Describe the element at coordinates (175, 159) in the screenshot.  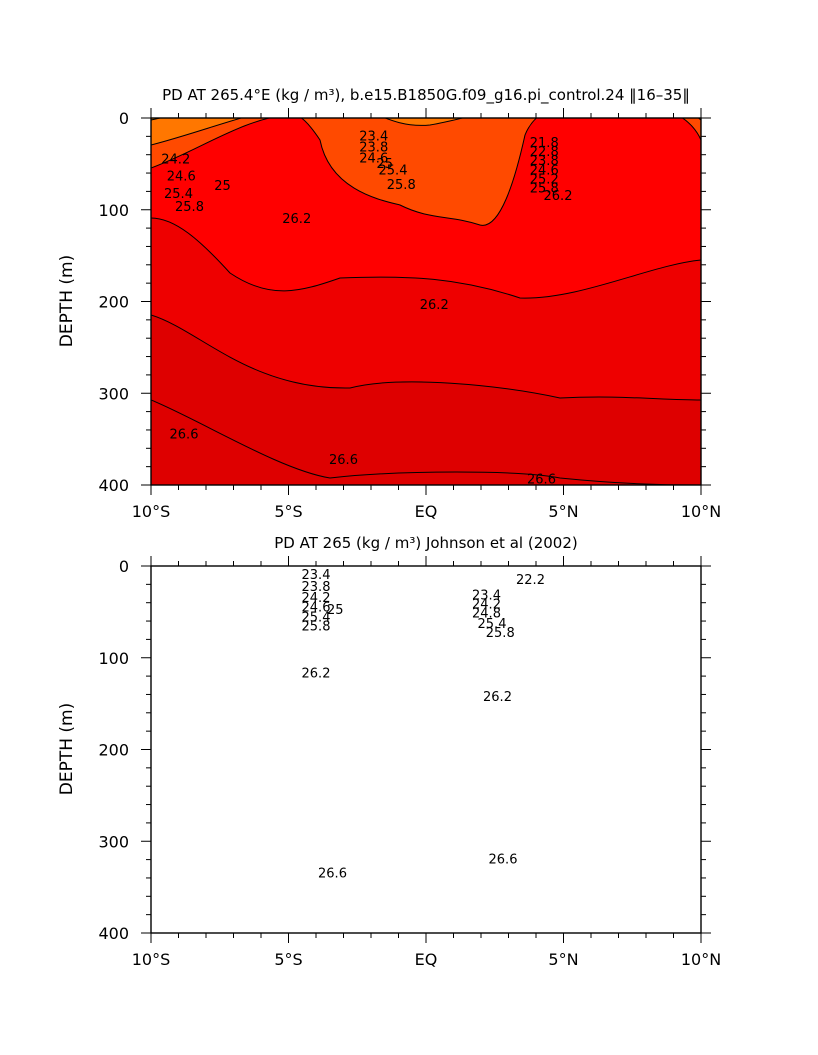
I see `top-contour-label: 24.2` at that location.